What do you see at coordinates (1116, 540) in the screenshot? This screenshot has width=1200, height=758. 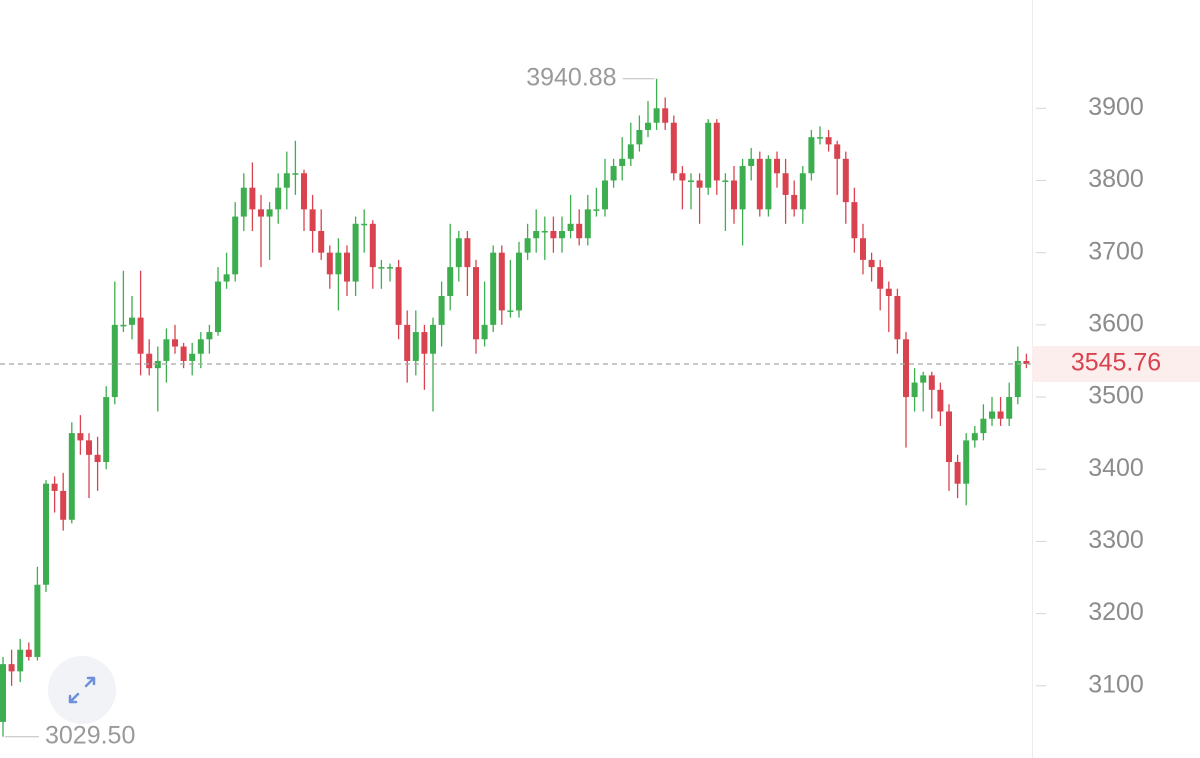 I see `y-tick-label: 3300` at bounding box center [1116, 540].